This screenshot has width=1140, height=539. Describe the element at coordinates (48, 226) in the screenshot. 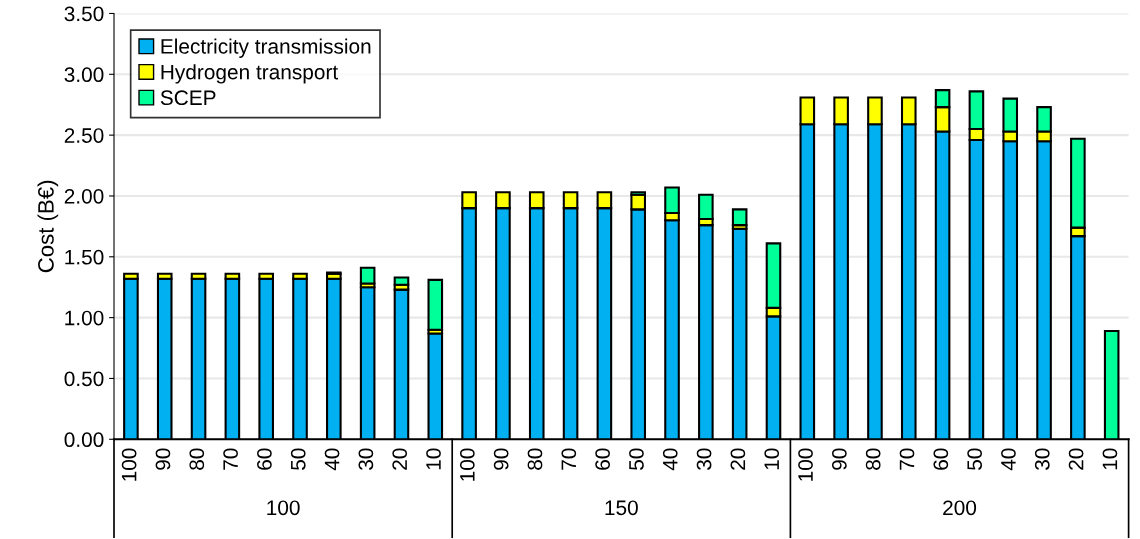

I see `y-axis-title: Cost (B€)` at that location.